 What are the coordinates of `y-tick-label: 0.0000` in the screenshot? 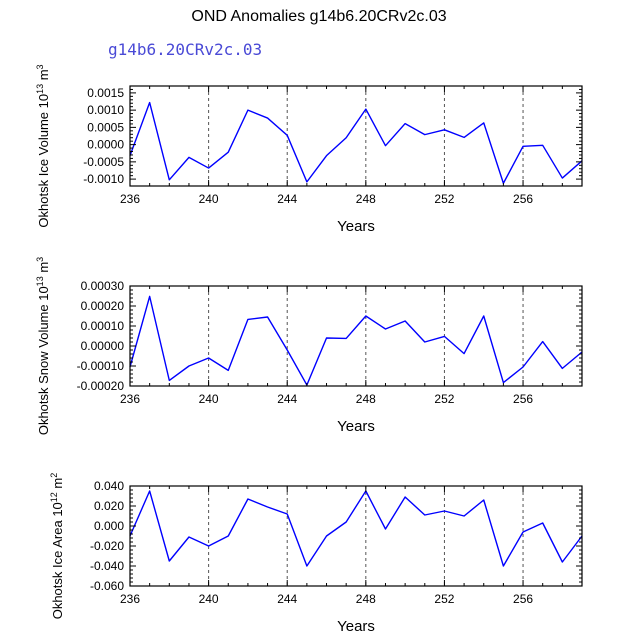 It's located at (105, 145).